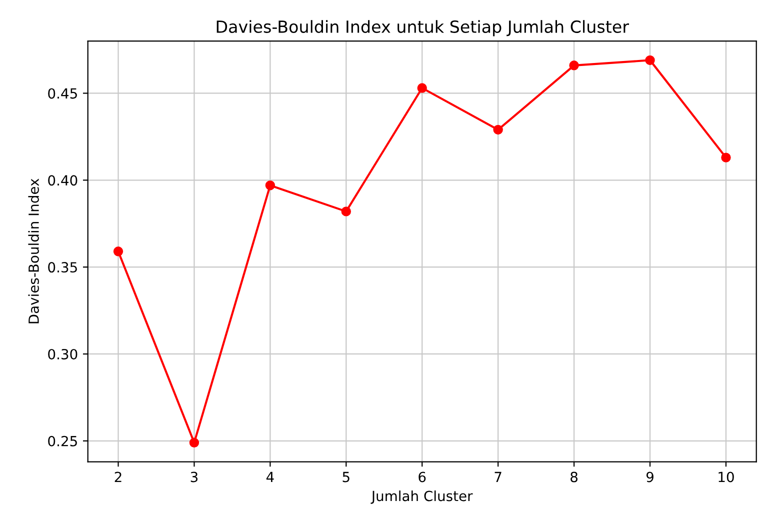 Image resolution: width=764 pixels, height=520 pixels. I want to click on y-tick-label: 0.35, so click(62, 267).